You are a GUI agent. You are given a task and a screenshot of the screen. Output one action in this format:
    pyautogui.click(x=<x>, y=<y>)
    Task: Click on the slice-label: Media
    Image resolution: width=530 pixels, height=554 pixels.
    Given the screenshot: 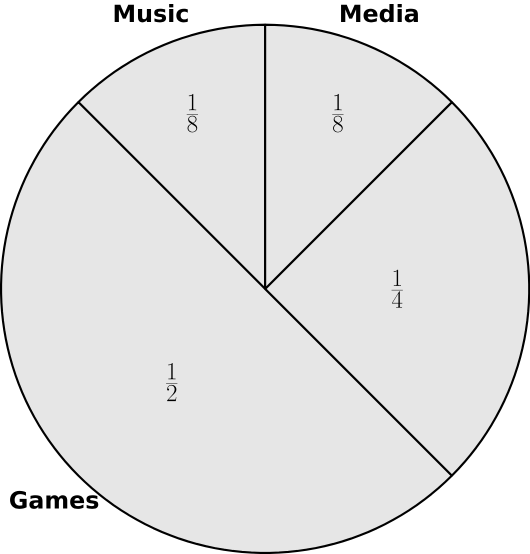 What is the action you would take?
    pyautogui.click(x=379, y=13)
    